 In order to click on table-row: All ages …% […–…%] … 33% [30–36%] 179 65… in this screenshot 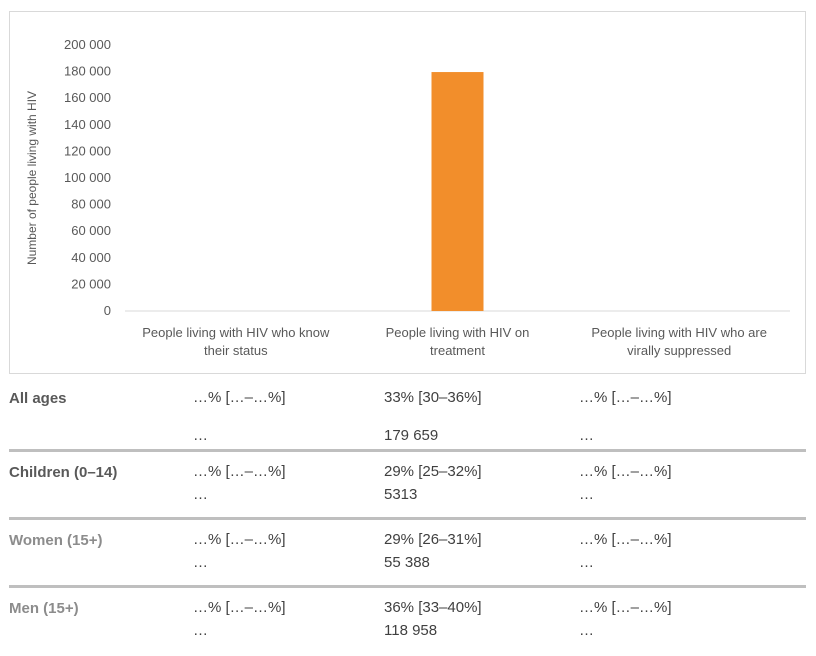, I will do `click(407, 413)`.